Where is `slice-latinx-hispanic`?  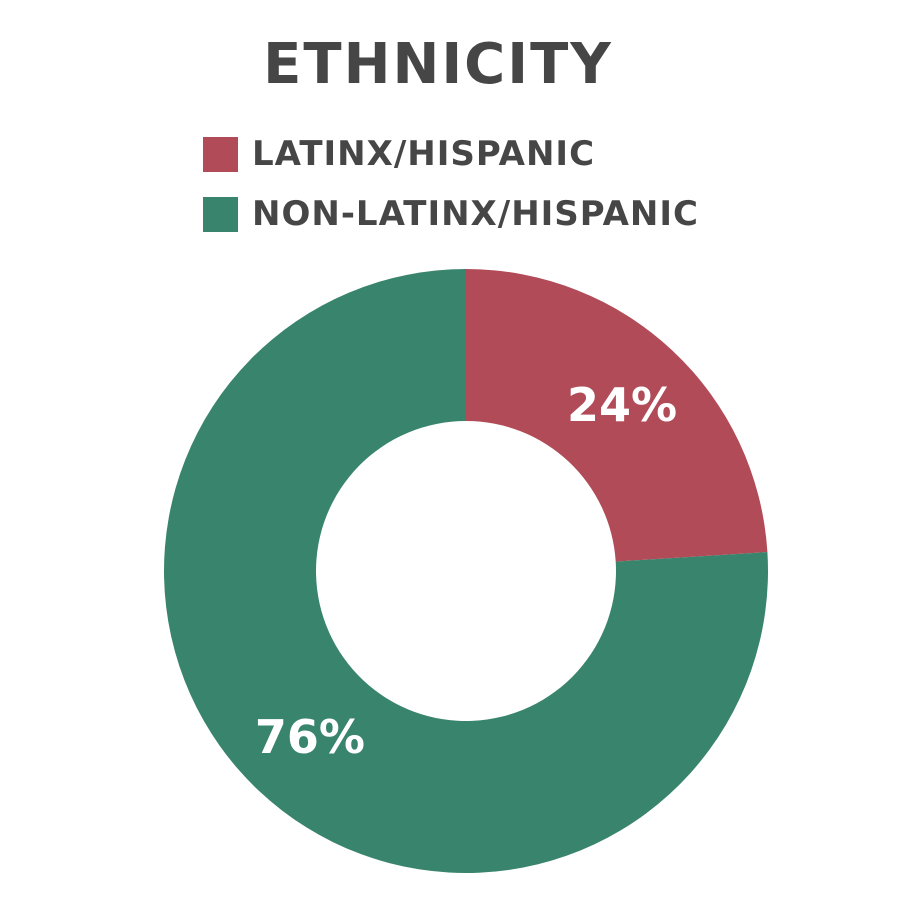 slice-latinx-hispanic is located at coordinates (617, 415).